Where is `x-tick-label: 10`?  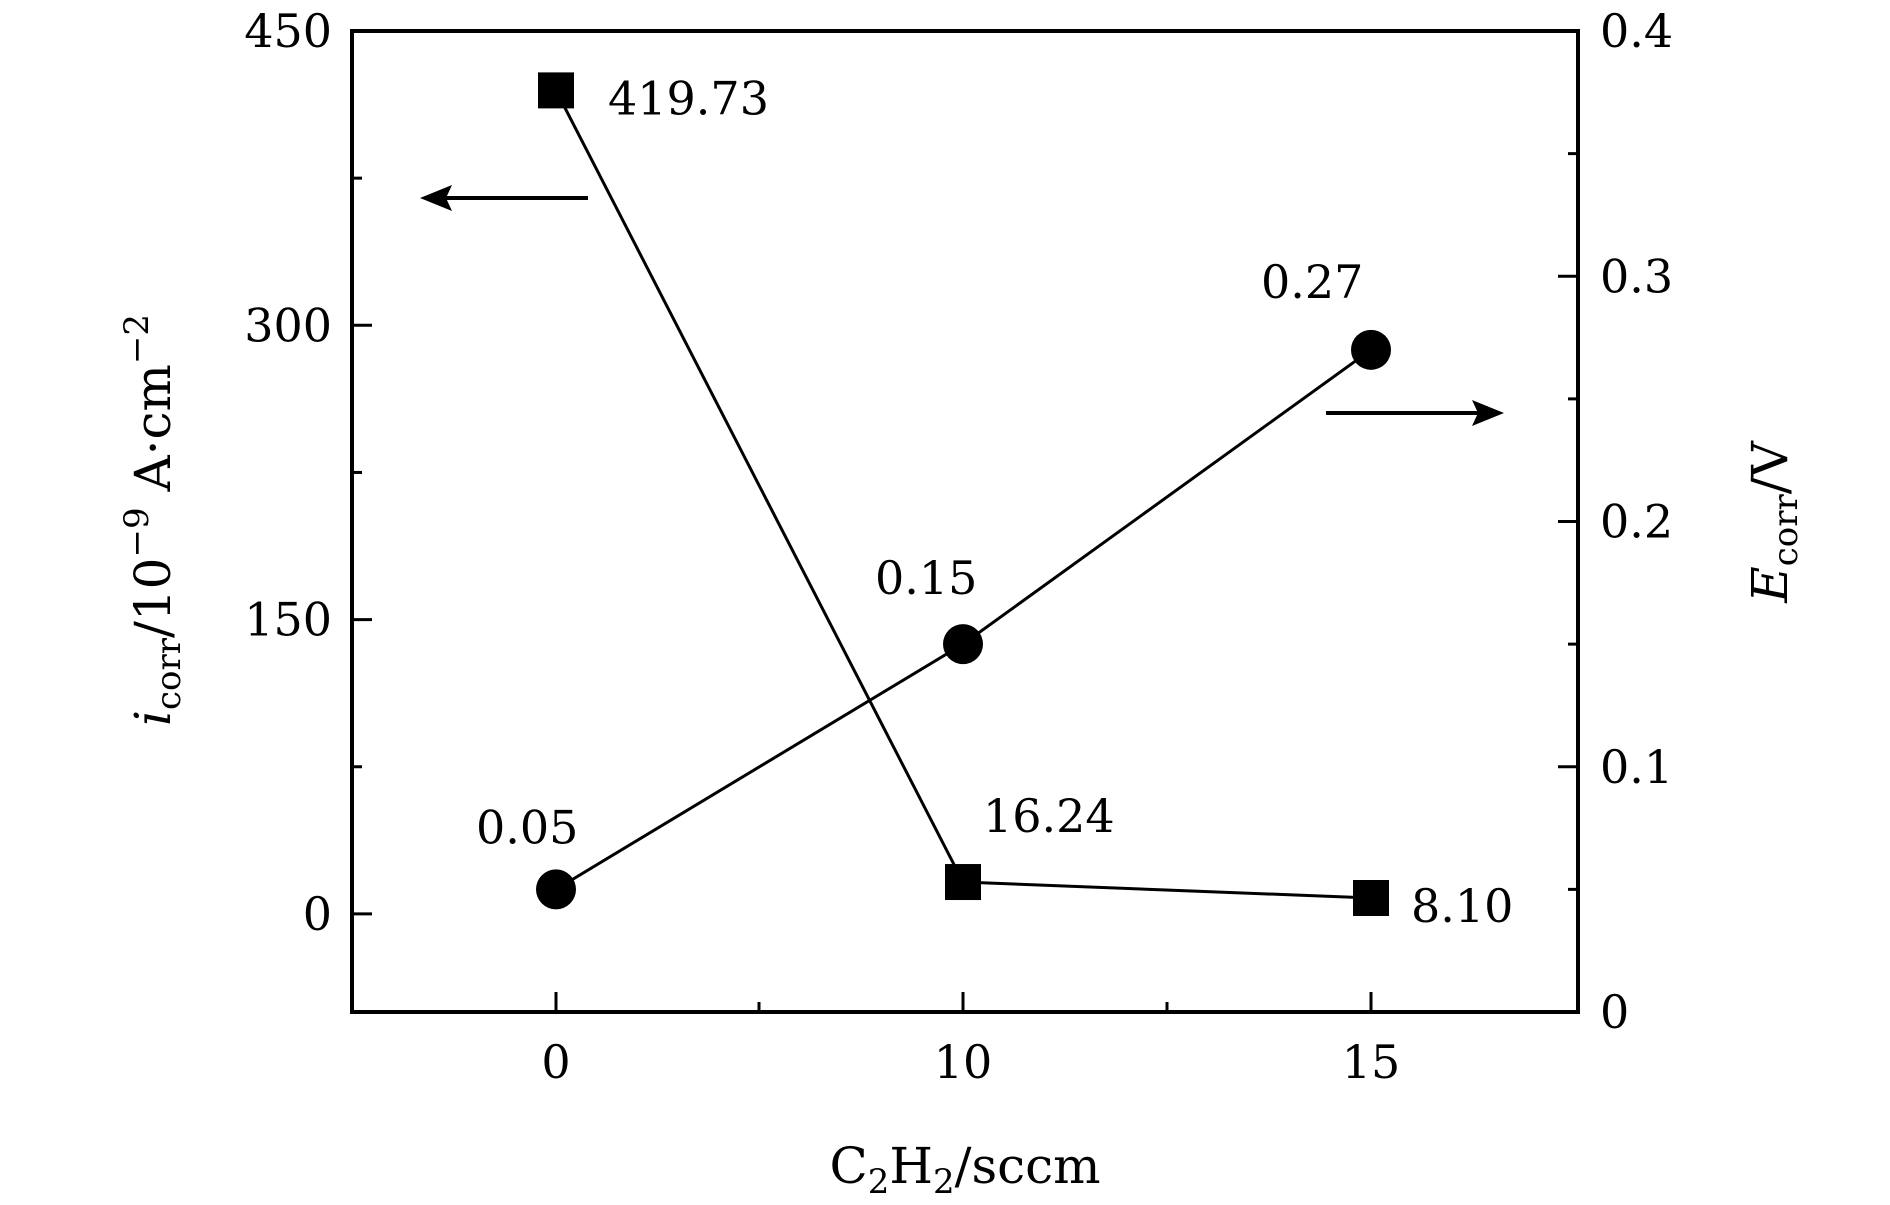
x-tick-label: 10 is located at coordinates (963, 1062).